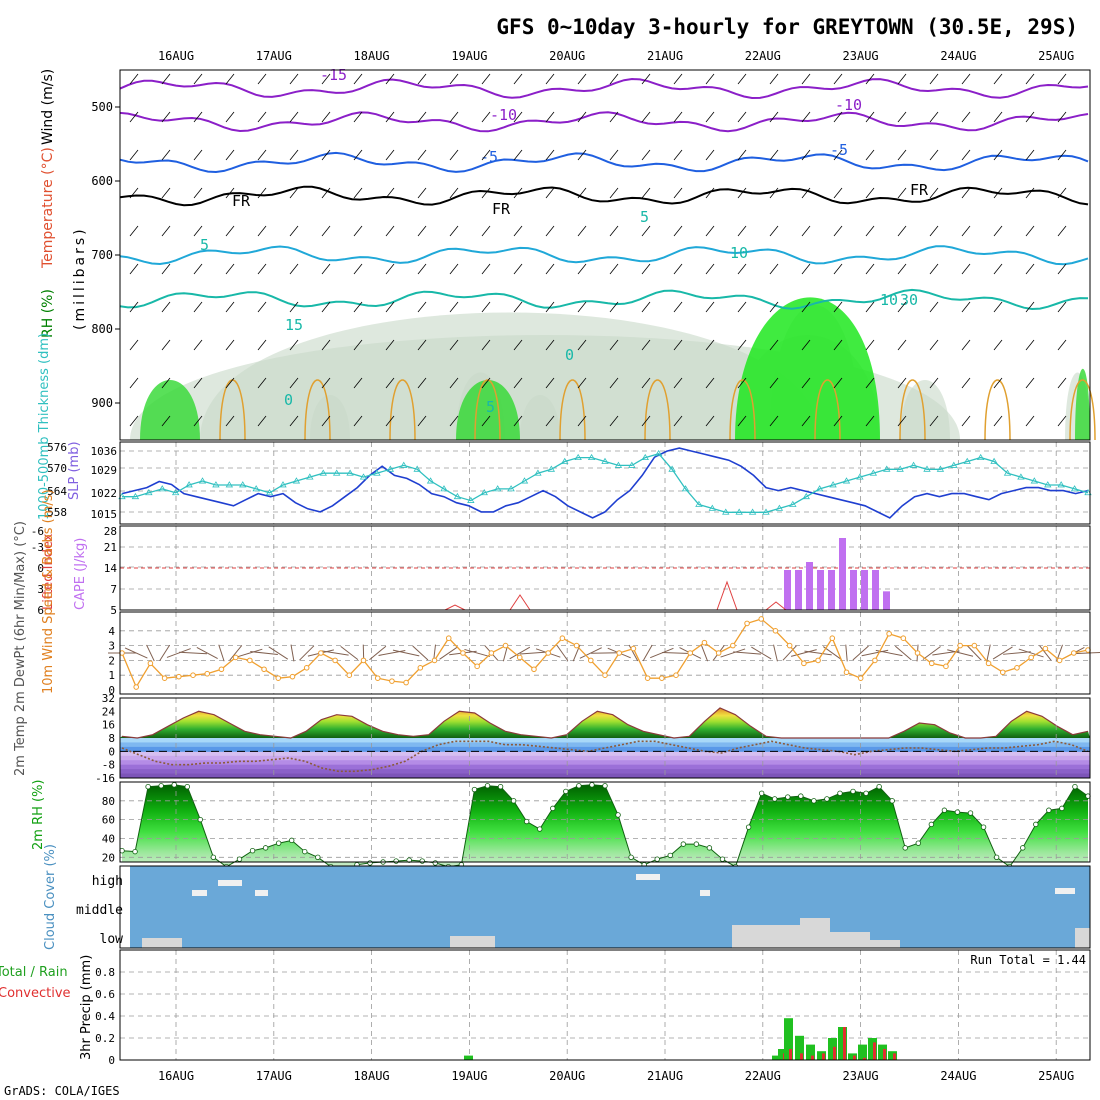 This screenshot has width=1100, height=1100. I want to click on thickness-tick-label: 570, so click(57, 468).